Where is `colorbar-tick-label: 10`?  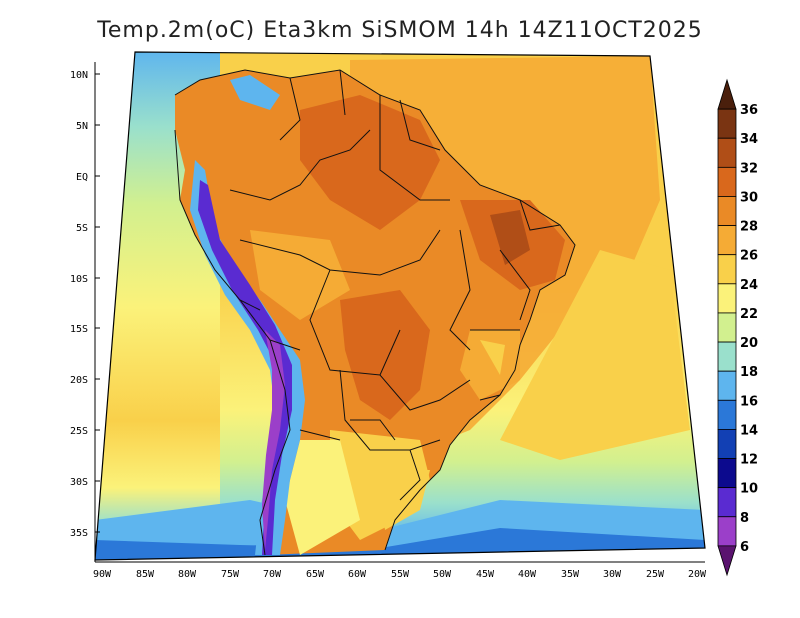
colorbar-tick-label: 10 is located at coordinates (749, 489).